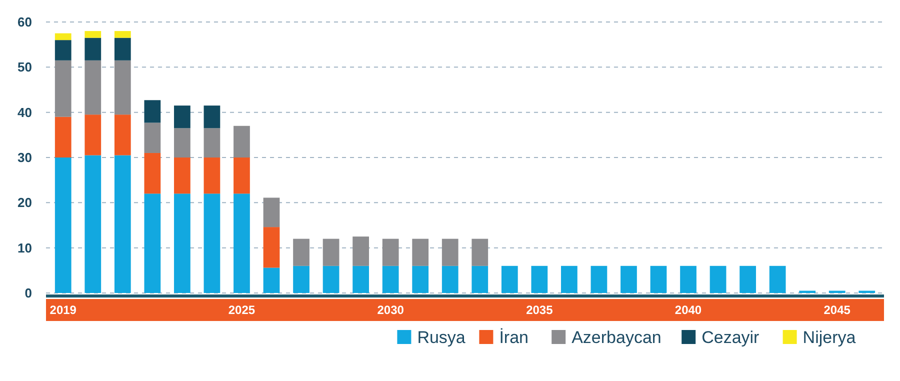 Image resolution: width=900 pixels, height=381 pixels. I want to click on y-tick-label: 50, so click(25, 67).